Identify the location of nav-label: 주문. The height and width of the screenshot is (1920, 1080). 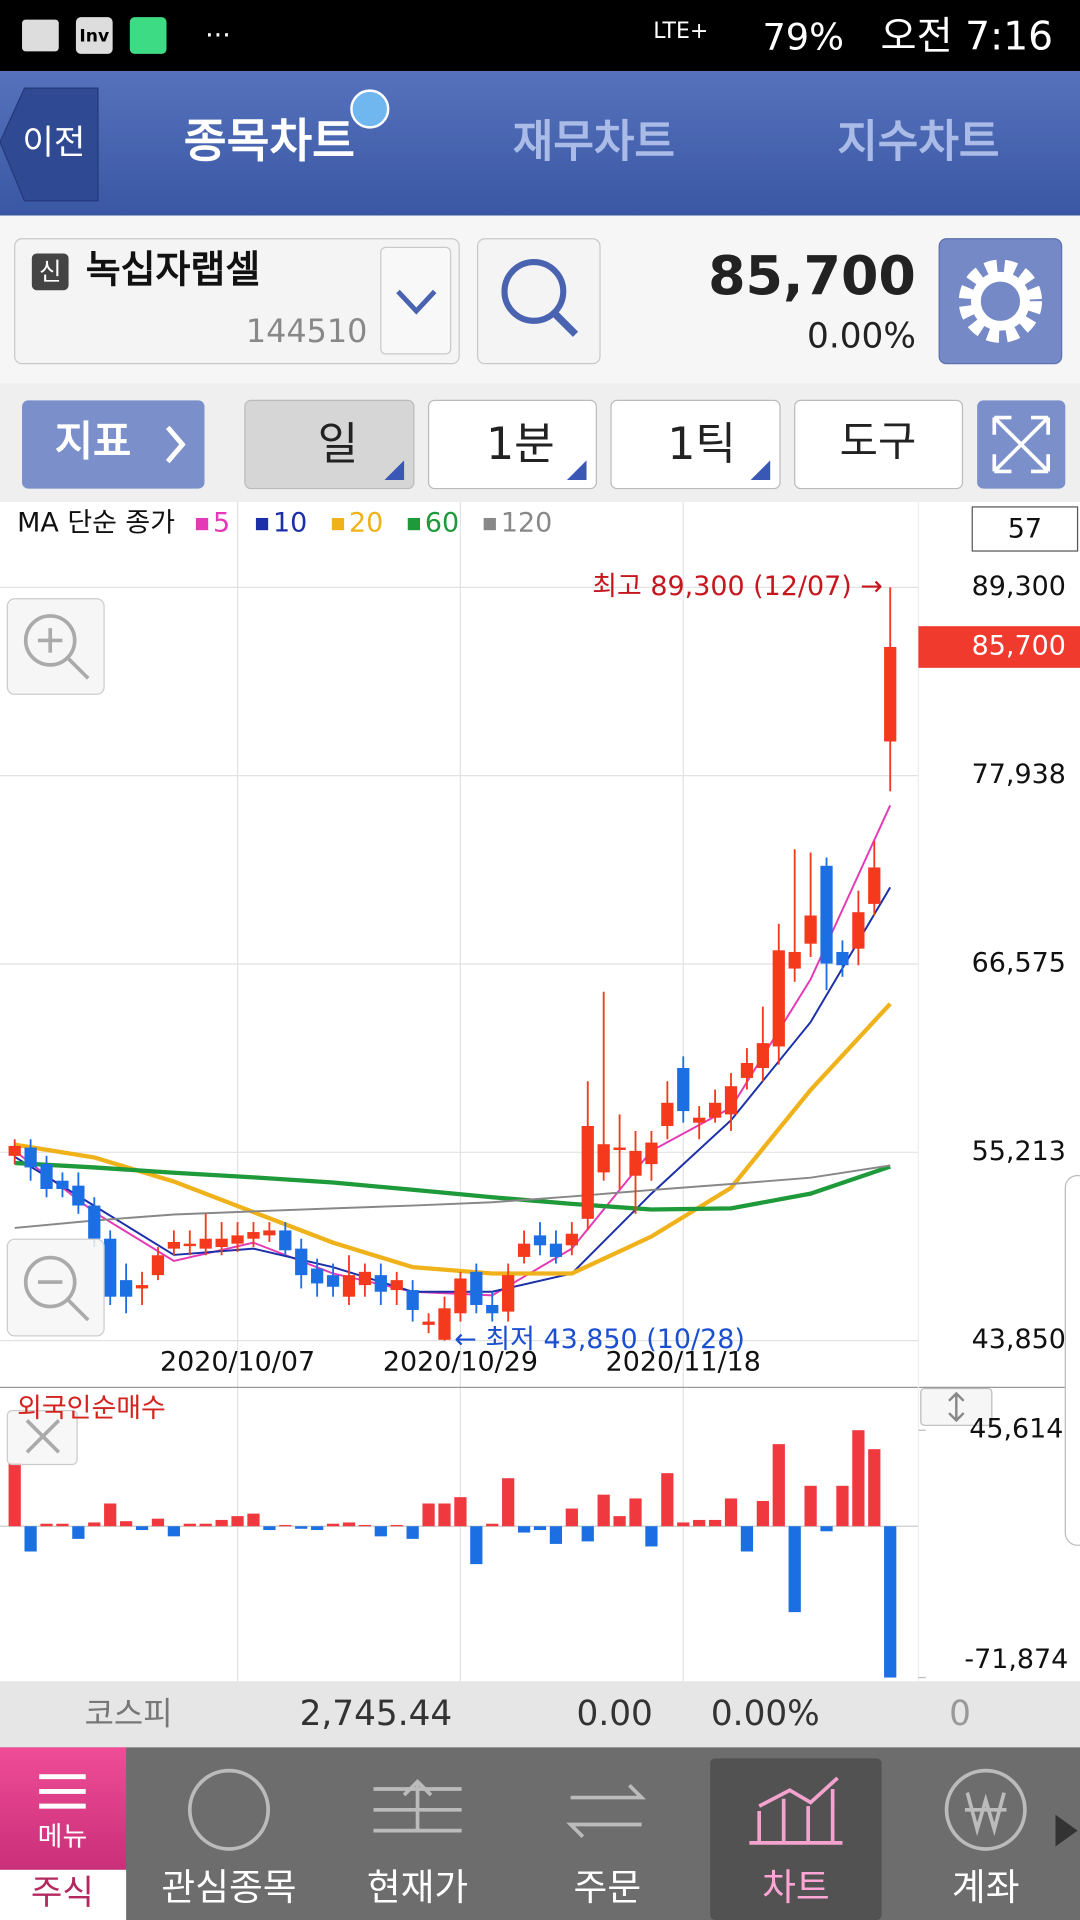
(608, 1887).